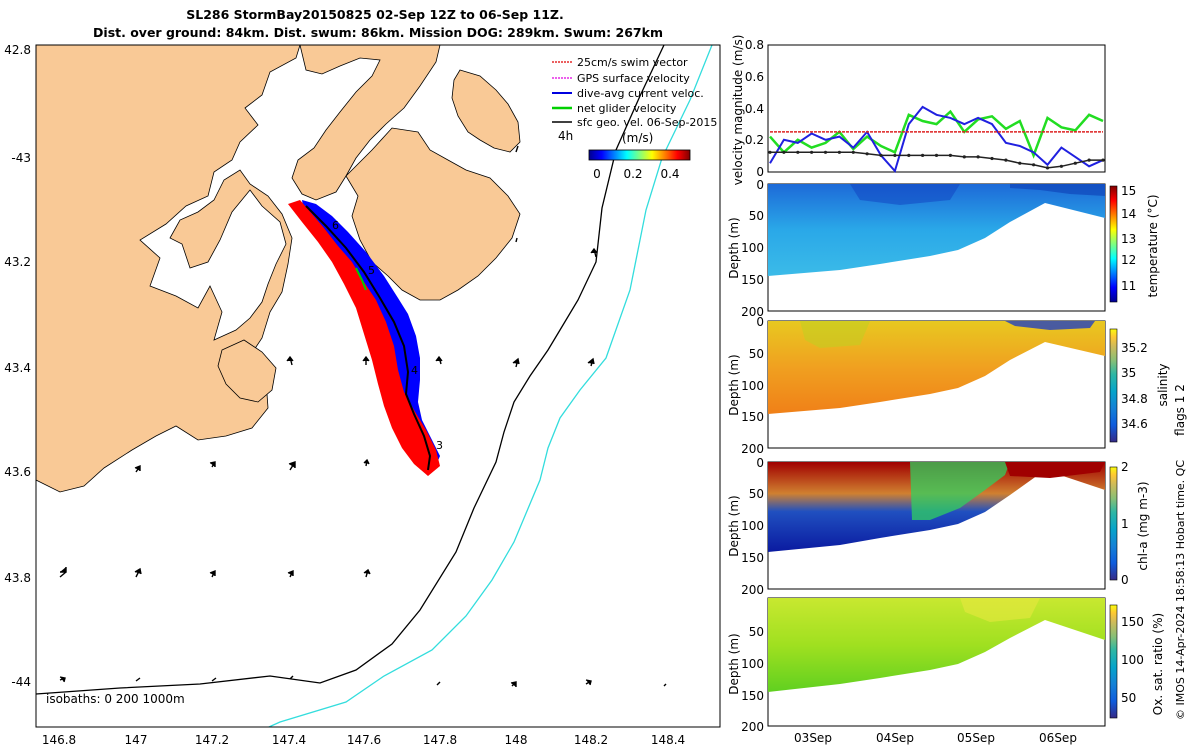 The height and width of the screenshot is (750, 1200). I want to click on vel-ylabel: velocity magnitude (m/s), so click(738, 110).